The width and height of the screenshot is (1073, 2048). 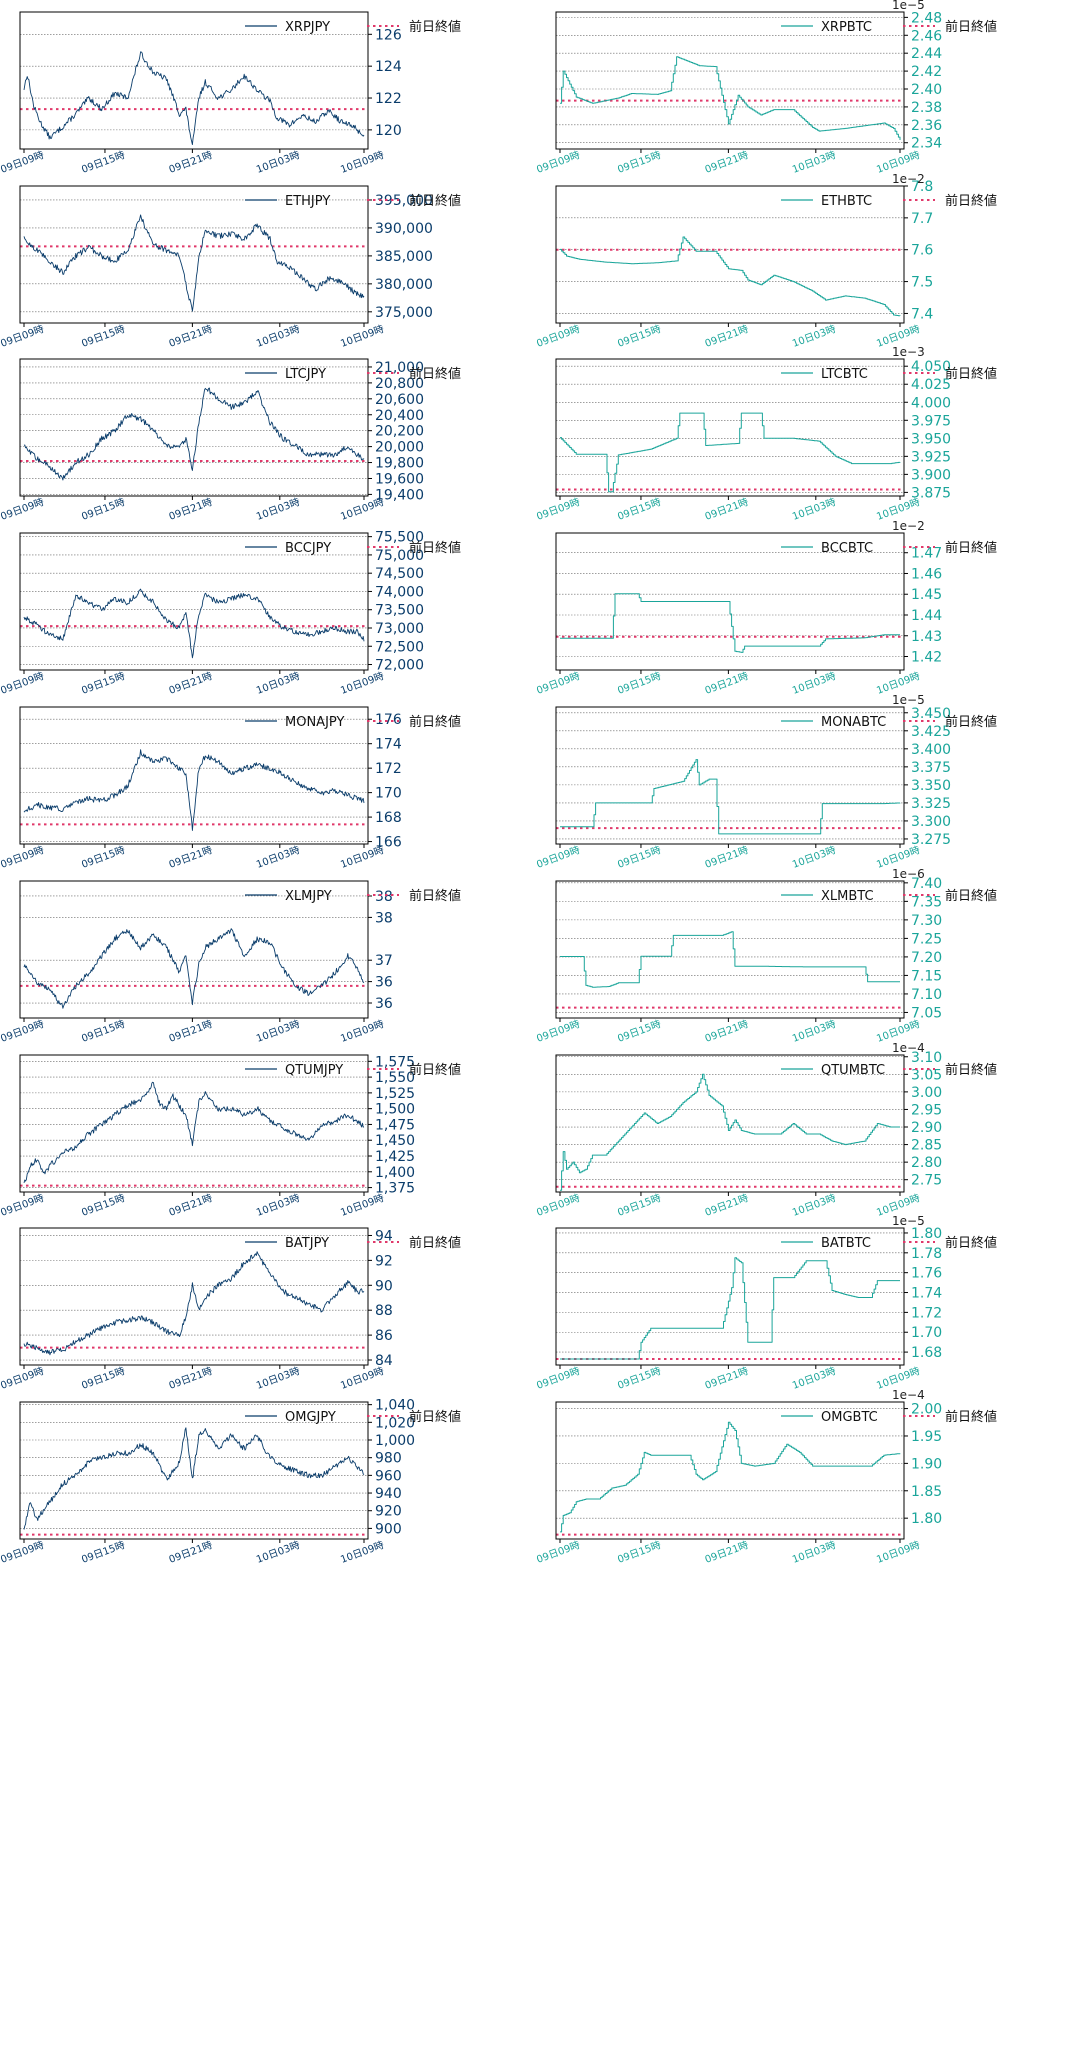 I want to click on y-tick-label: 3.900, so click(x=931, y=475).